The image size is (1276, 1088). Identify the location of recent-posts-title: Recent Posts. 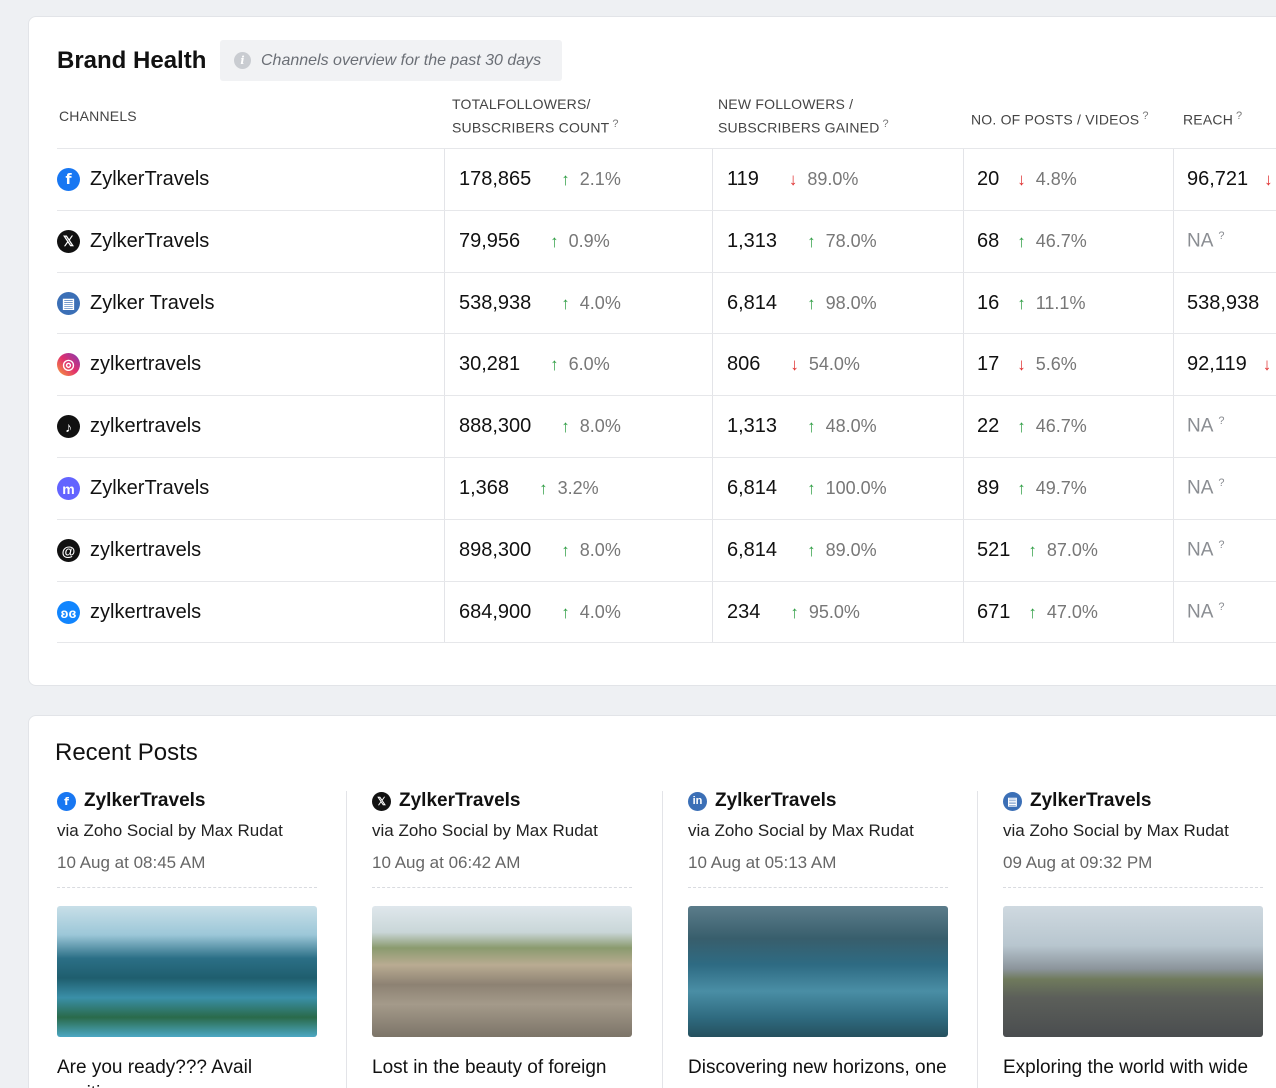
(126, 752).